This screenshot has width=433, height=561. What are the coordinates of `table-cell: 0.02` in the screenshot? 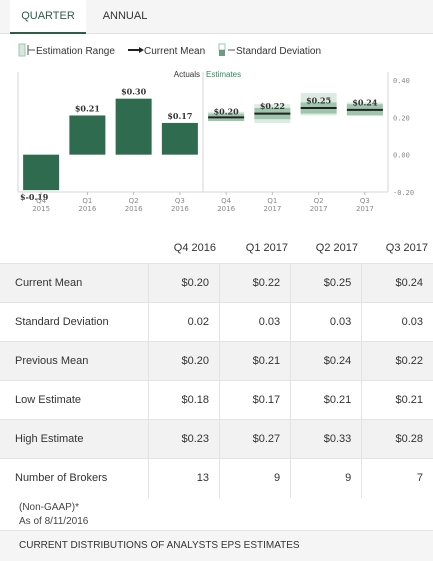 It's located at (184, 322).